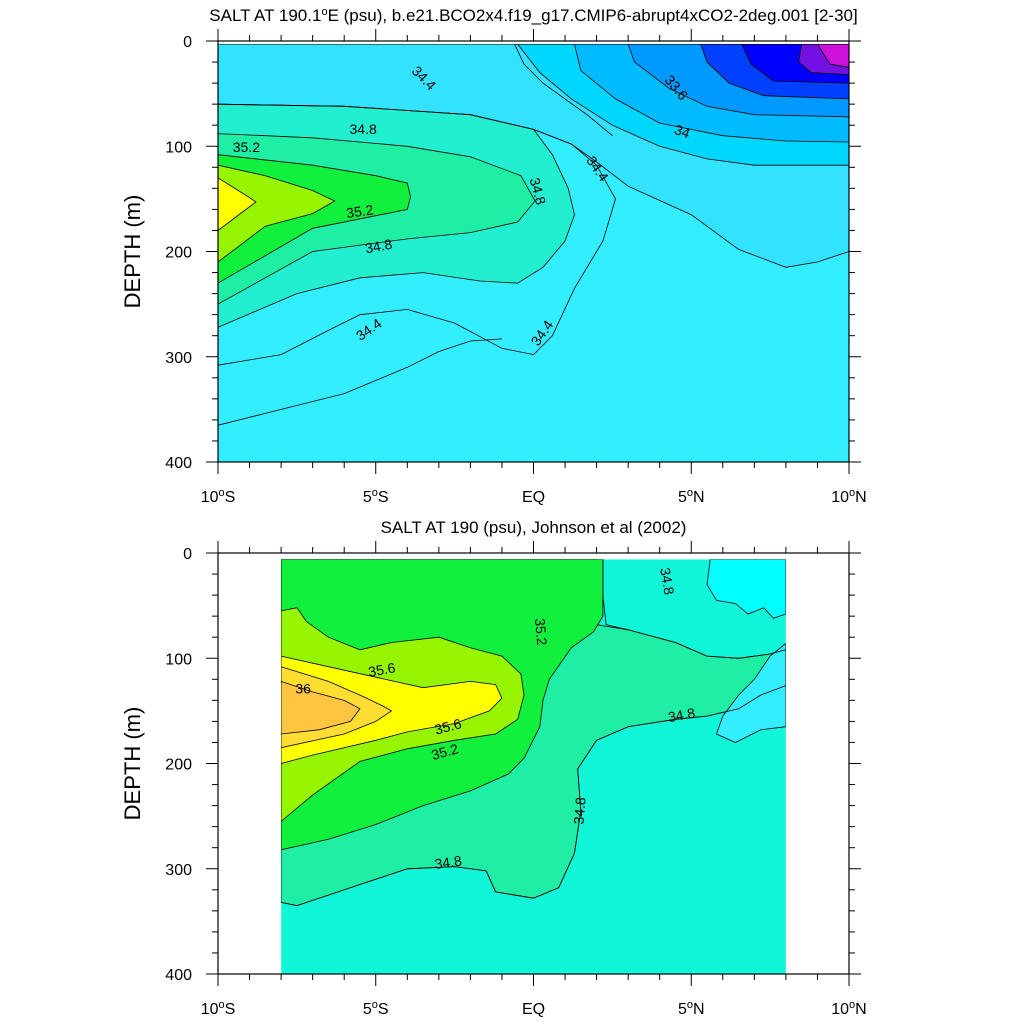  Describe the element at coordinates (265, 15) in the screenshot. I see `chart-title-part: SALT AT 190.1` at that location.